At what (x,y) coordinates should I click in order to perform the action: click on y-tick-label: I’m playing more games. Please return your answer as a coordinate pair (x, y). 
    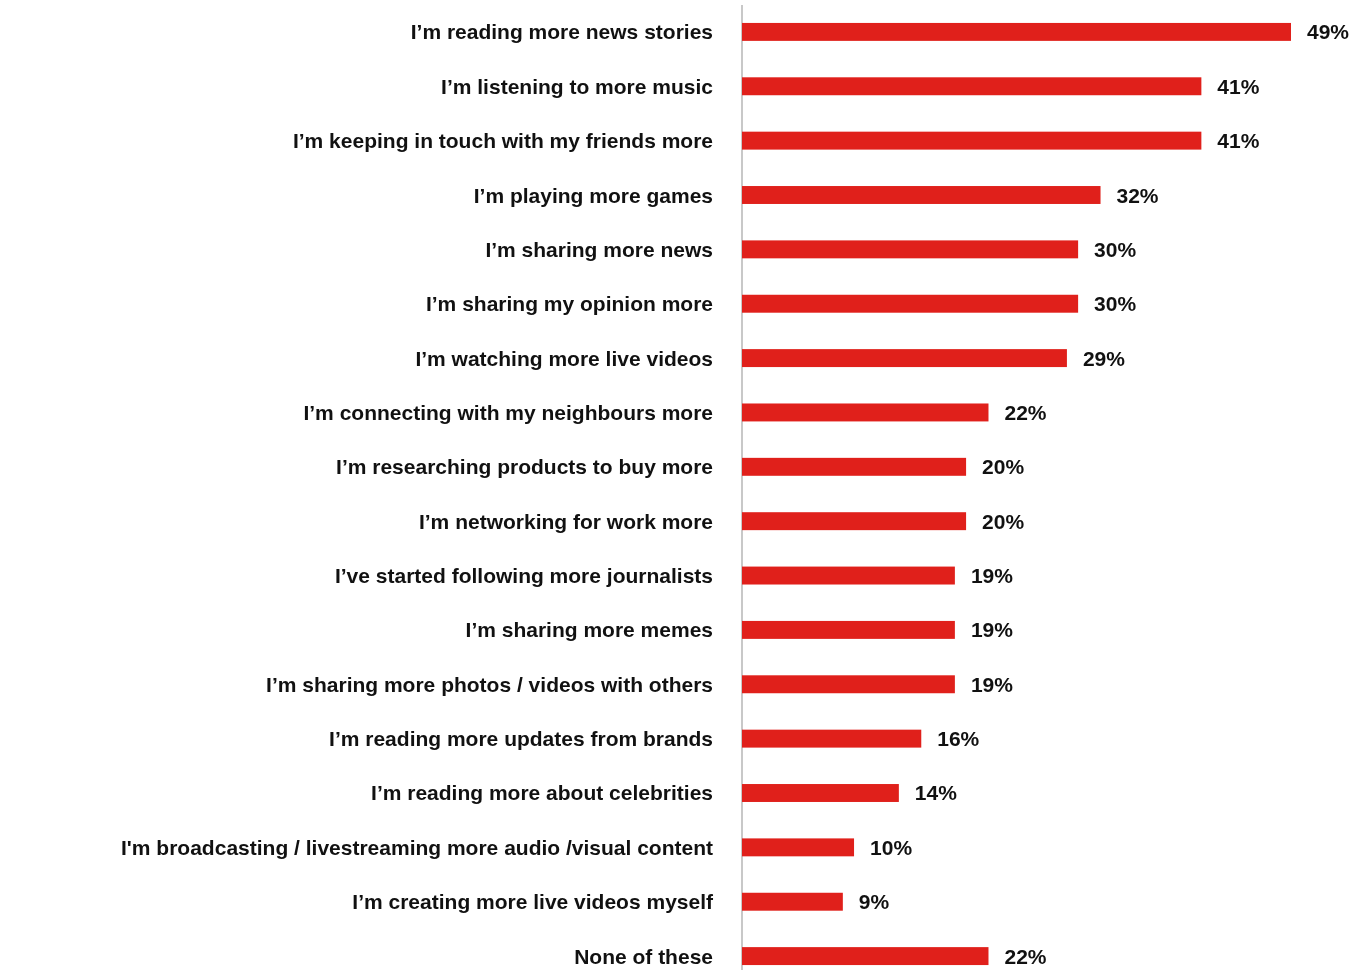
    Looking at the image, I should click on (593, 195).